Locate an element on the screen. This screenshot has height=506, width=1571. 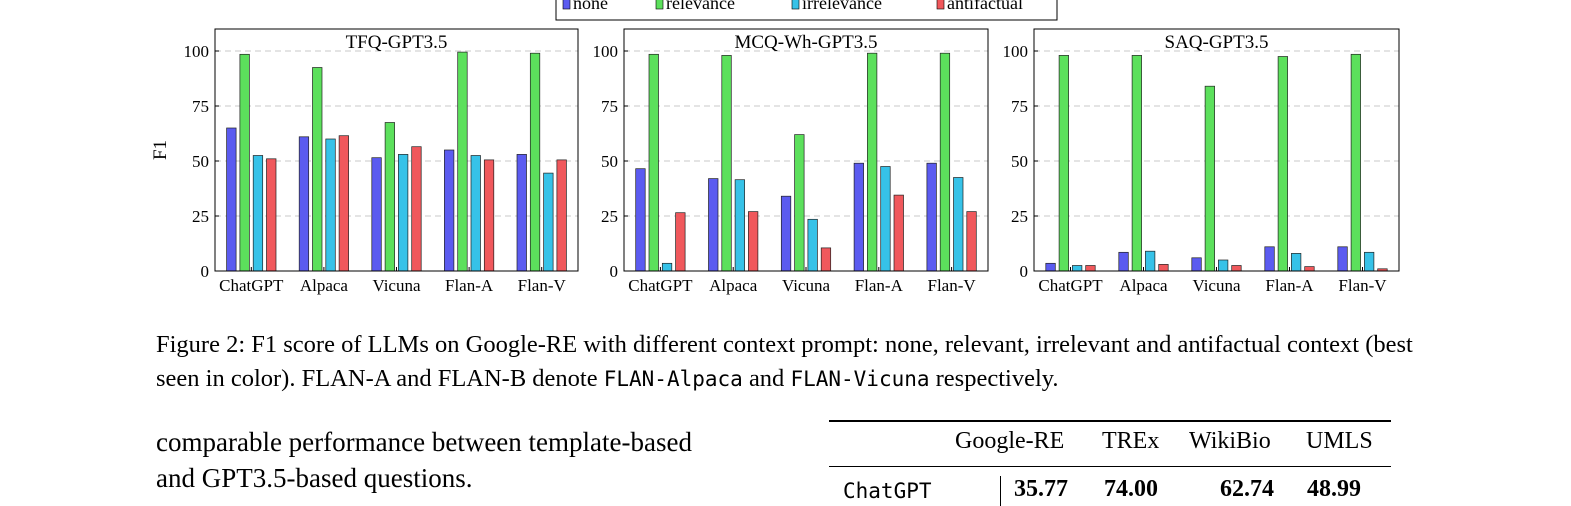
table-cell-trex: 74.00 is located at coordinates (1131, 489).